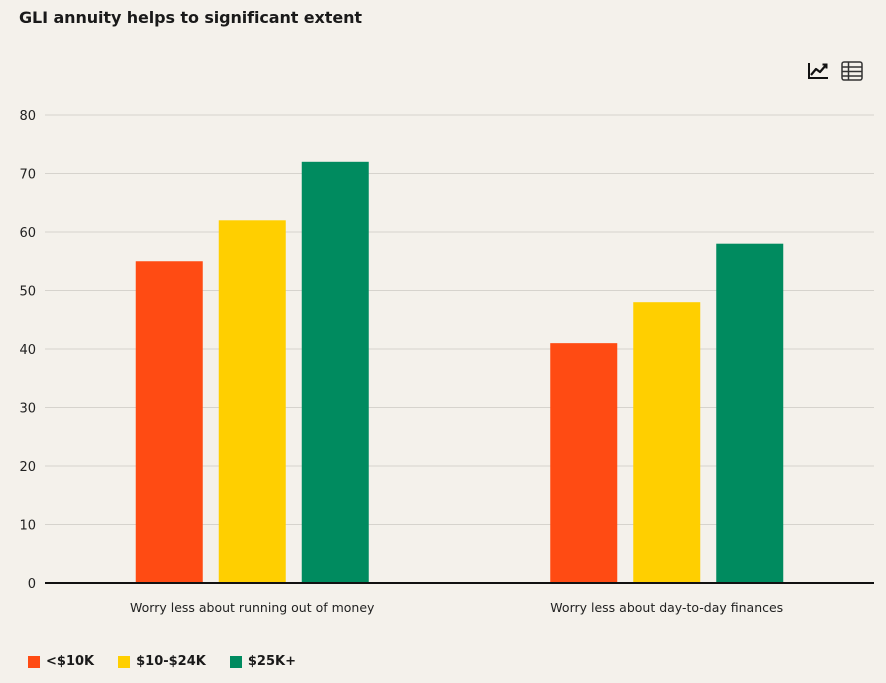  Describe the element at coordinates (666, 607) in the screenshot. I see `x-tick-label: Worry less about day-to-day finances` at that location.